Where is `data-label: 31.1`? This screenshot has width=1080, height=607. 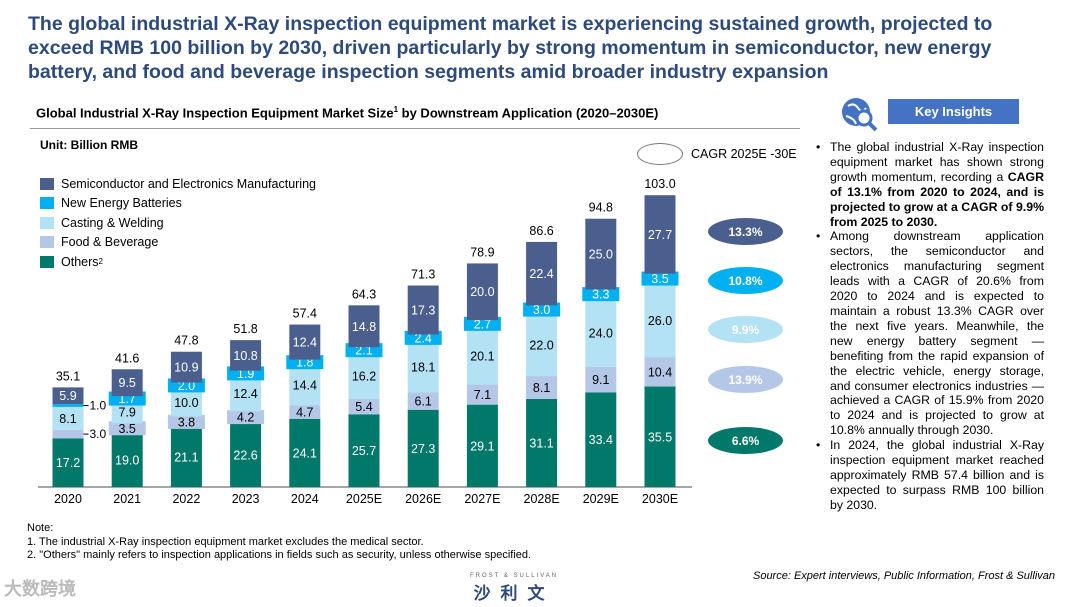 data-label: 31.1 is located at coordinates (541, 443).